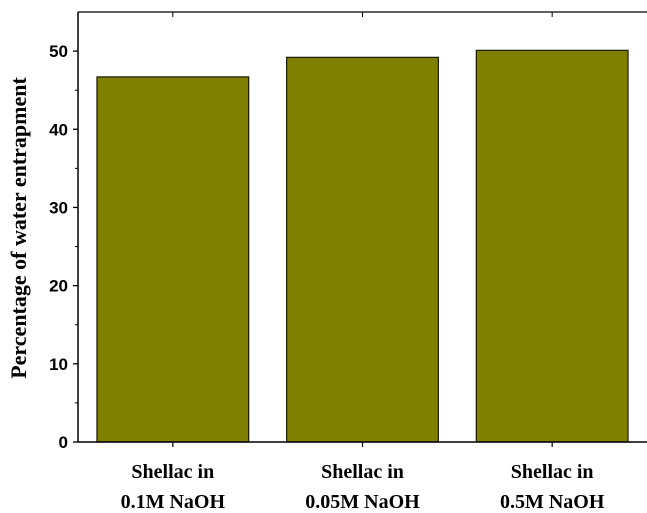 This screenshot has height=513, width=647. I want to click on y-tick-label: 20, so click(58, 286).